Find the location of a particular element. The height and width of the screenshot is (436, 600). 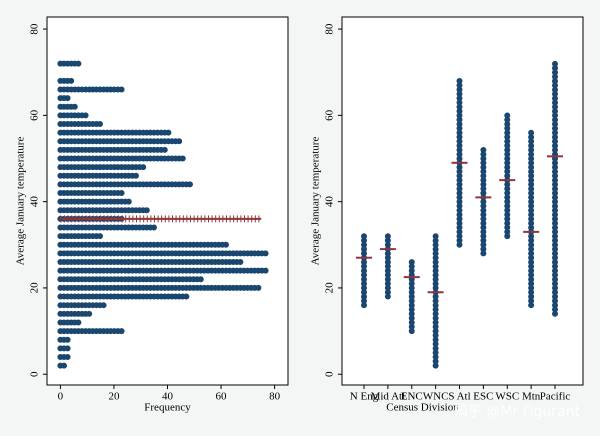

x-tick-label: WSC is located at coordinates (507, 397).